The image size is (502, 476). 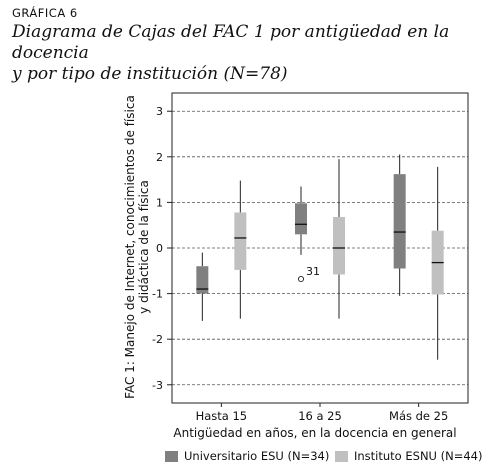 I want to click on y-axis-label-line-2: y didáctica de la física, so click(x=144, y=247).